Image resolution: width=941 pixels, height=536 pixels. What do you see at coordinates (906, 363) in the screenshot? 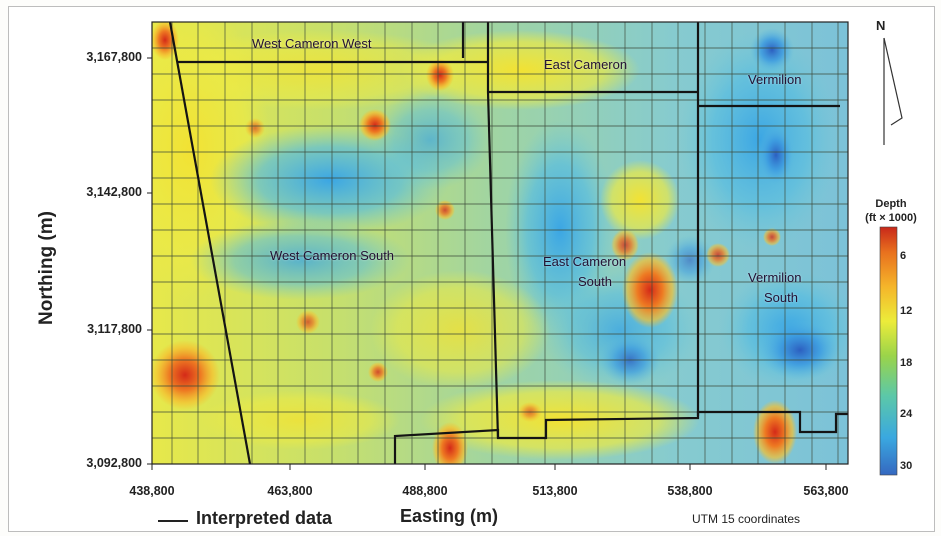
I see `colorbar-tick: 18` at bounding box center [906, 363].